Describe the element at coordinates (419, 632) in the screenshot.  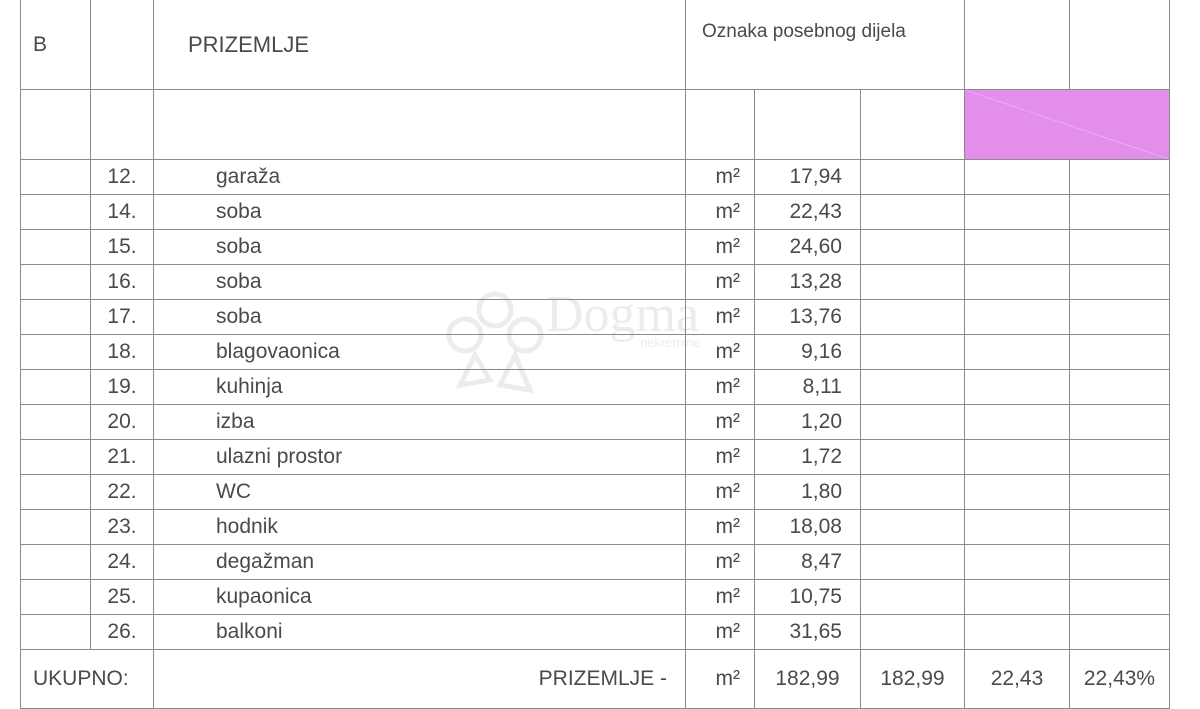
I see `room-name: balkoni` at that location.